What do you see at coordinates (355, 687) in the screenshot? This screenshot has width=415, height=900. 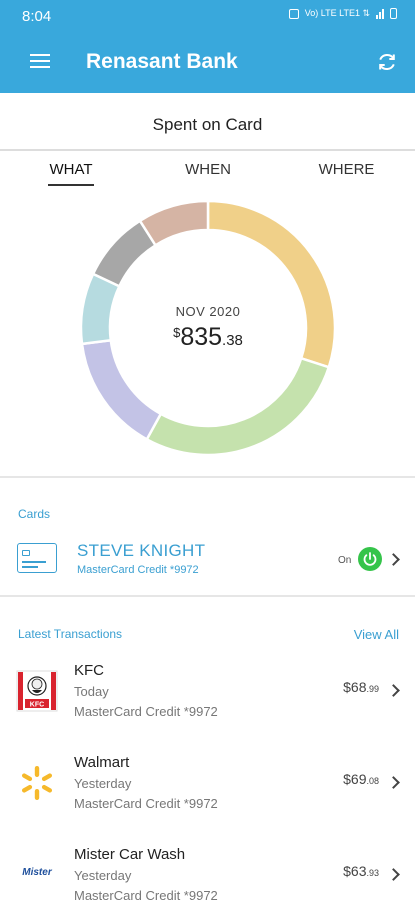 I see `amount-whole: $68` at bounding box center [355, 687].